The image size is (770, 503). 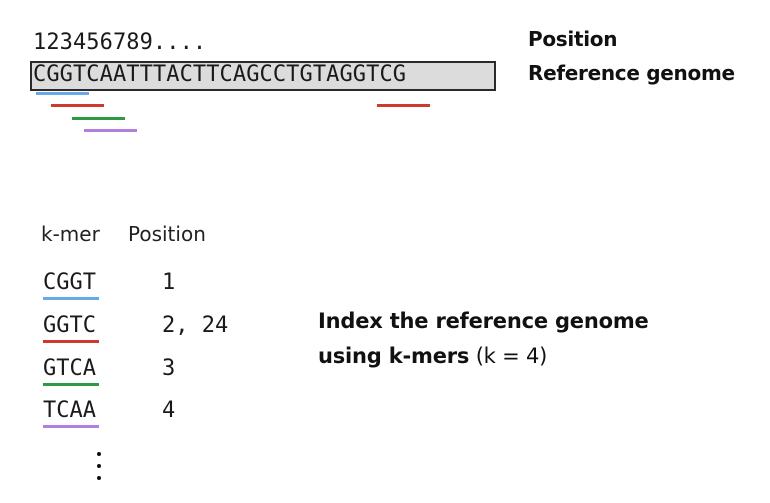 What do you see at coordinates (195, 325) in the screenshot?
I see `kmer-row-2-position: 2, 24` at bounding box center [195, 325].